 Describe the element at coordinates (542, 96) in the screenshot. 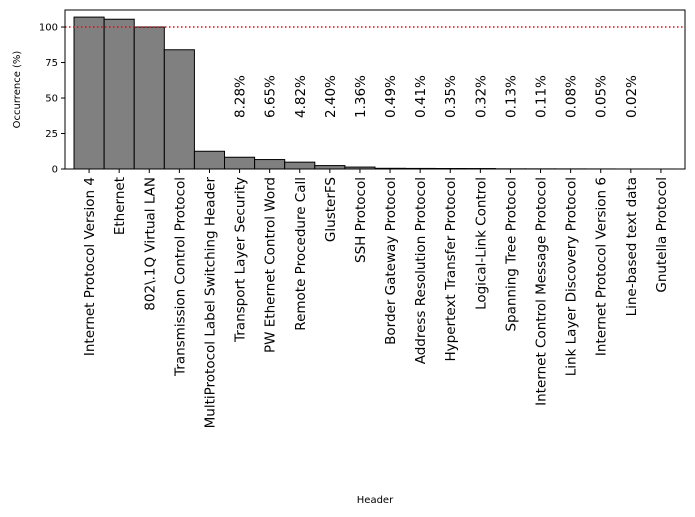

I see `data-label-15: 0.11%` at that location.